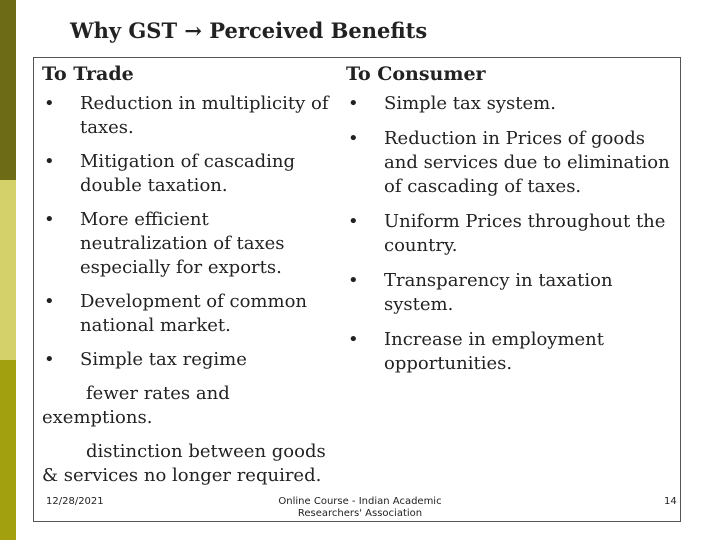  What do you see at coordinates (136, 405) in the screenshot?
I see `trade-subpoint-rates: fewer rates and exemptions.` at bounding box center [136, 405].